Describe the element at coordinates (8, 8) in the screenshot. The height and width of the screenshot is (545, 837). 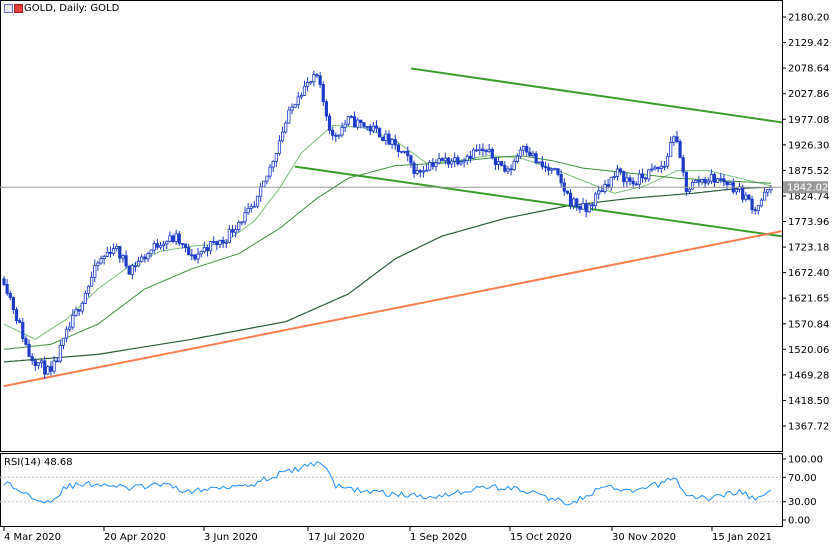
I see `chart-type-icon` at that location.